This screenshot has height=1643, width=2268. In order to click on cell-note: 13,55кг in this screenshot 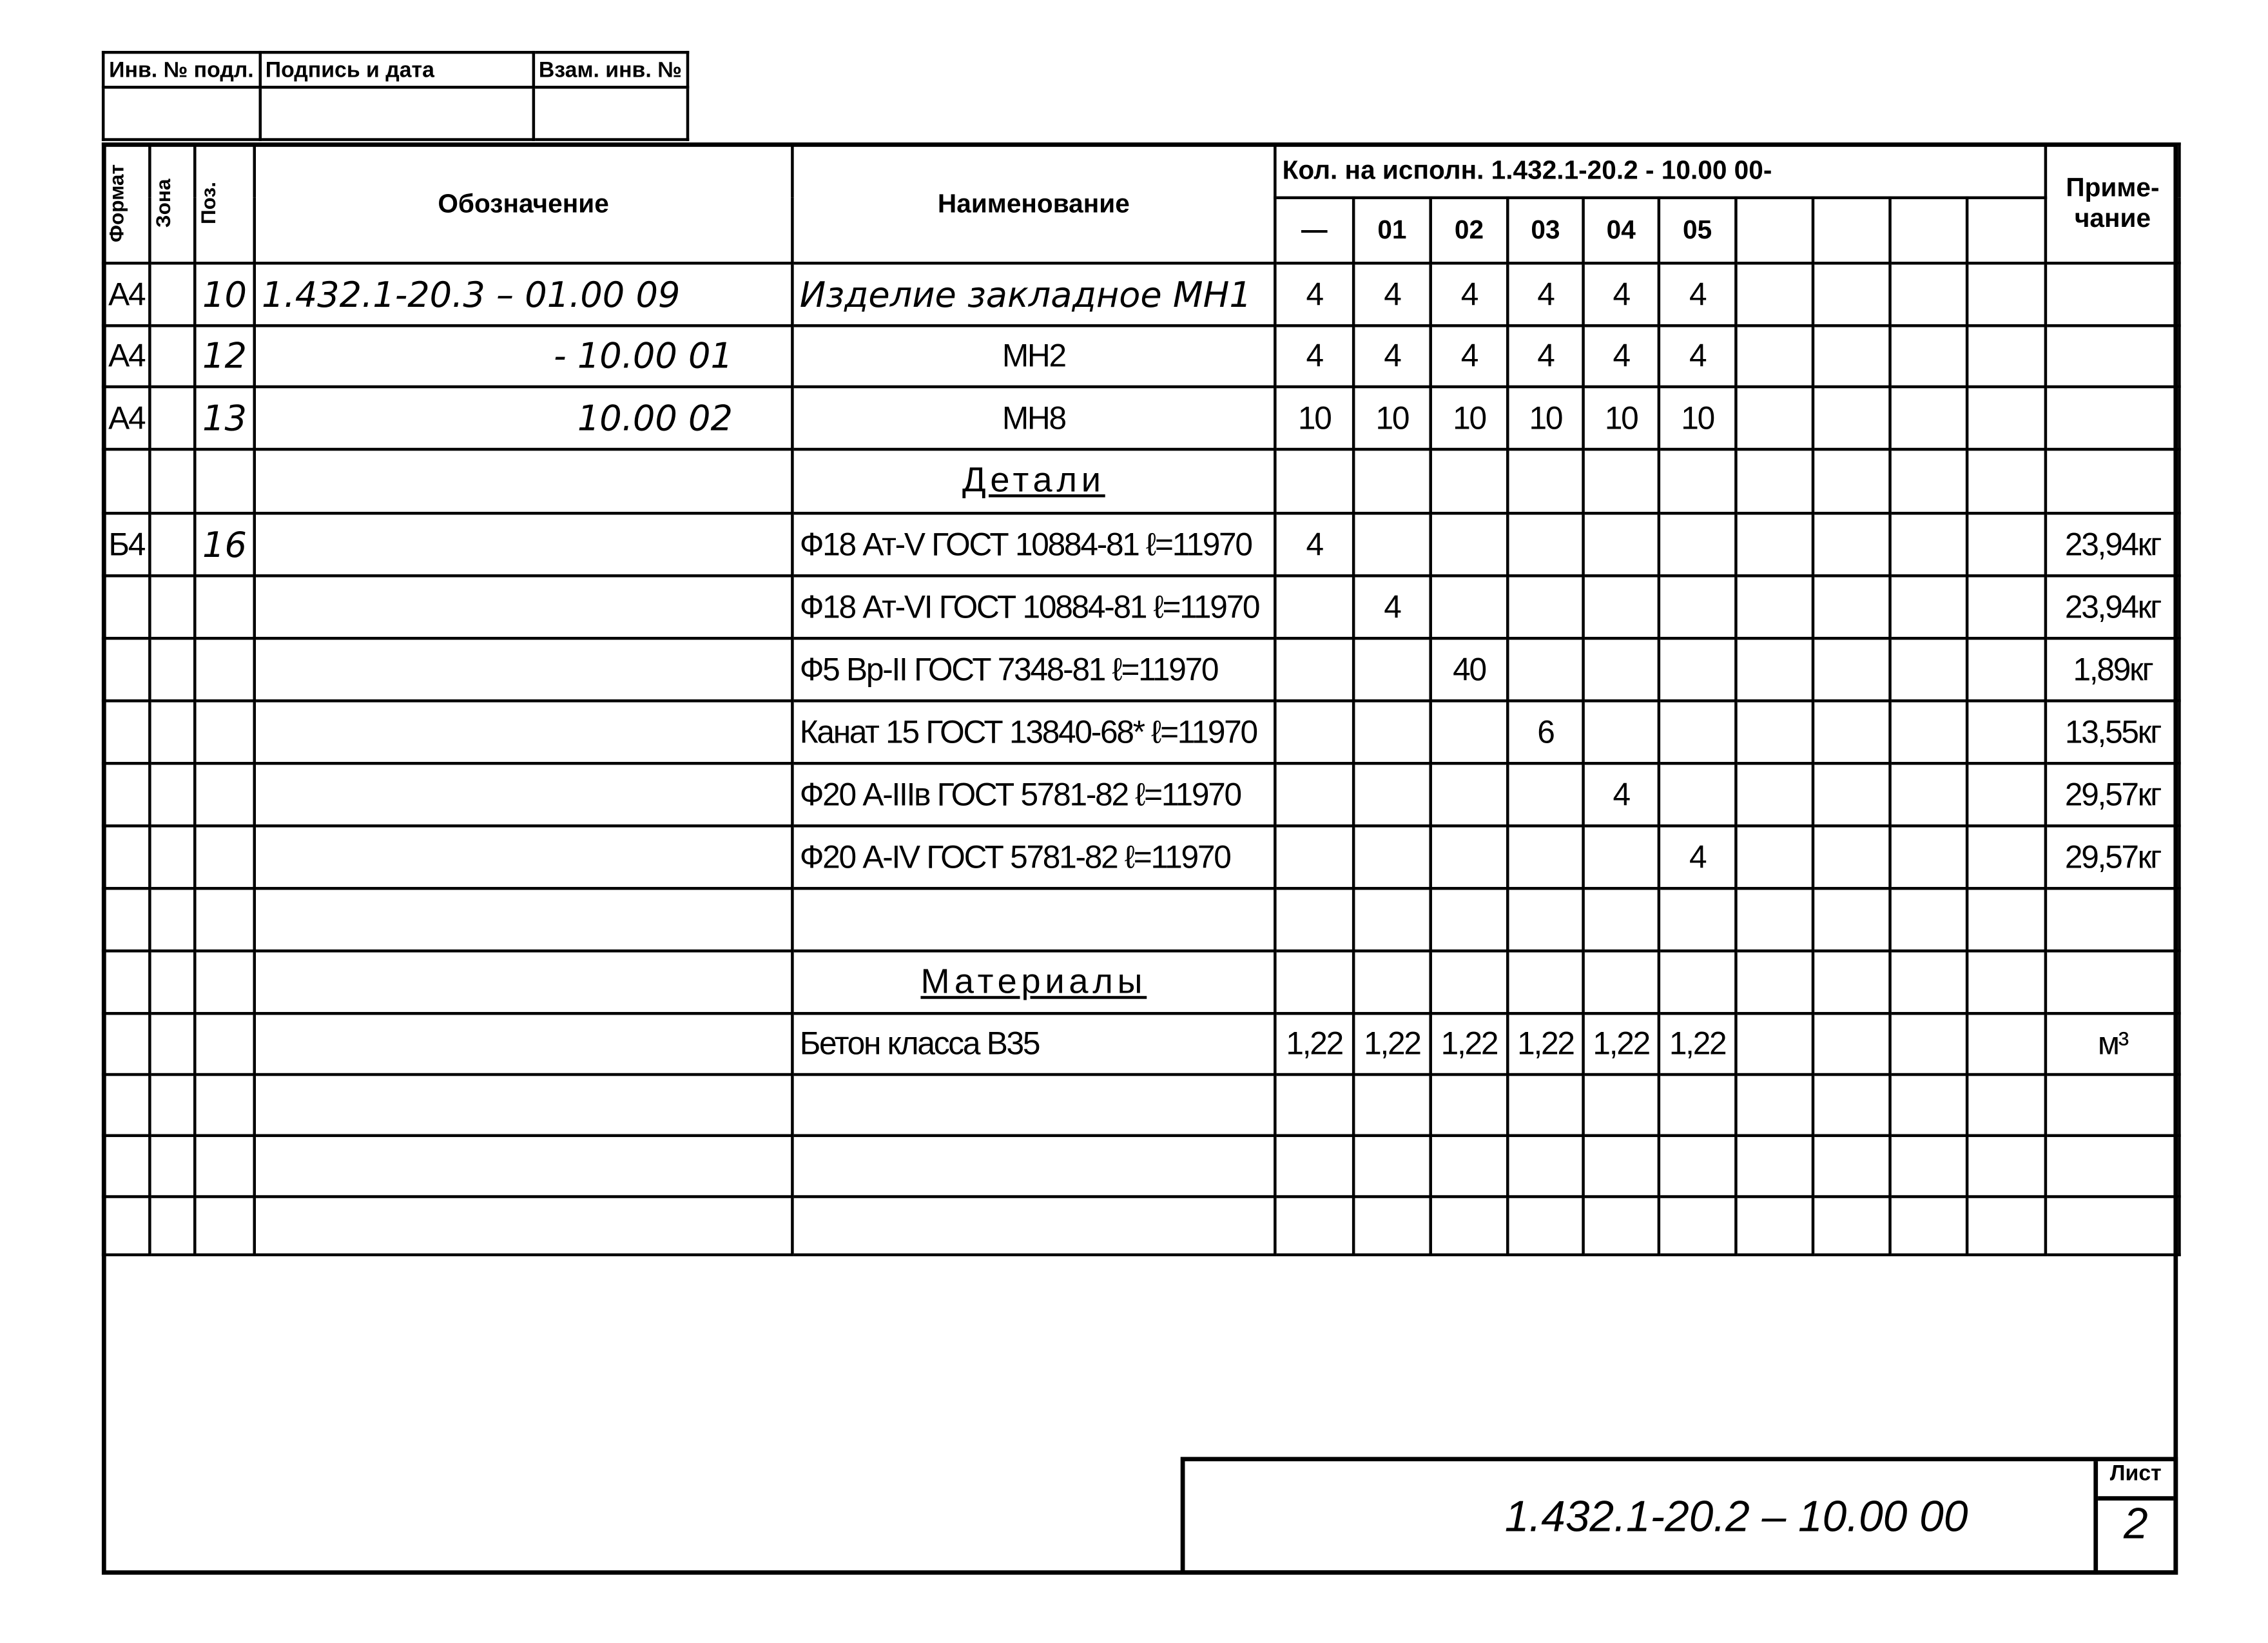, I will do `click(2113, 732)`.